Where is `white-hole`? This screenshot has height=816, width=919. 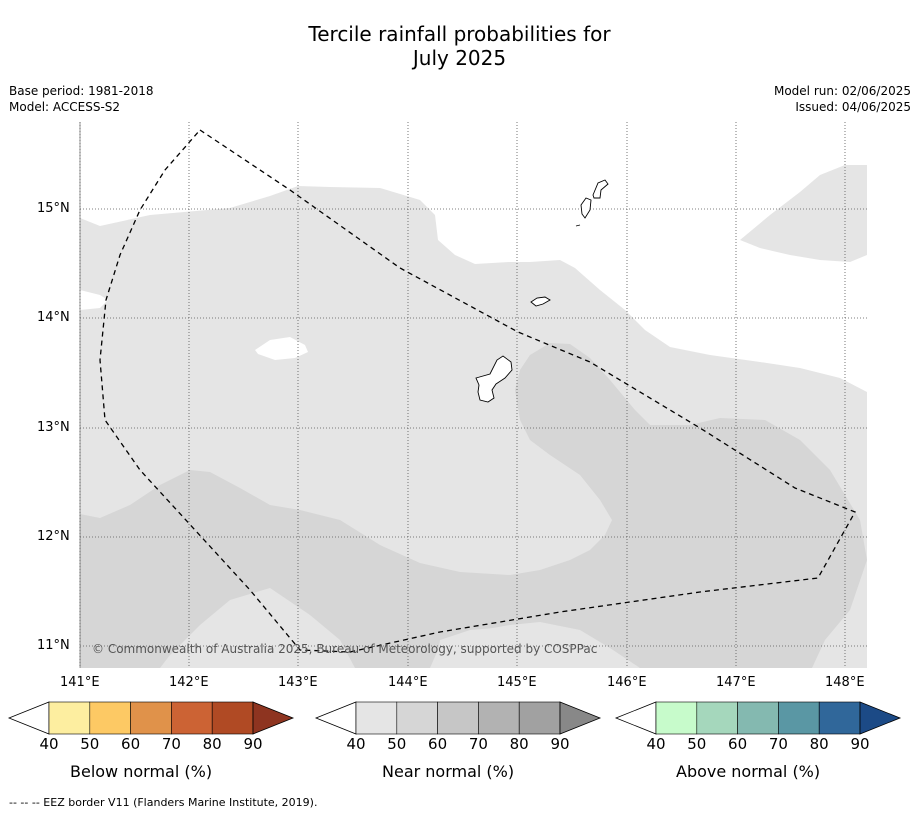
white-hole is located at coordinates (281, 348).